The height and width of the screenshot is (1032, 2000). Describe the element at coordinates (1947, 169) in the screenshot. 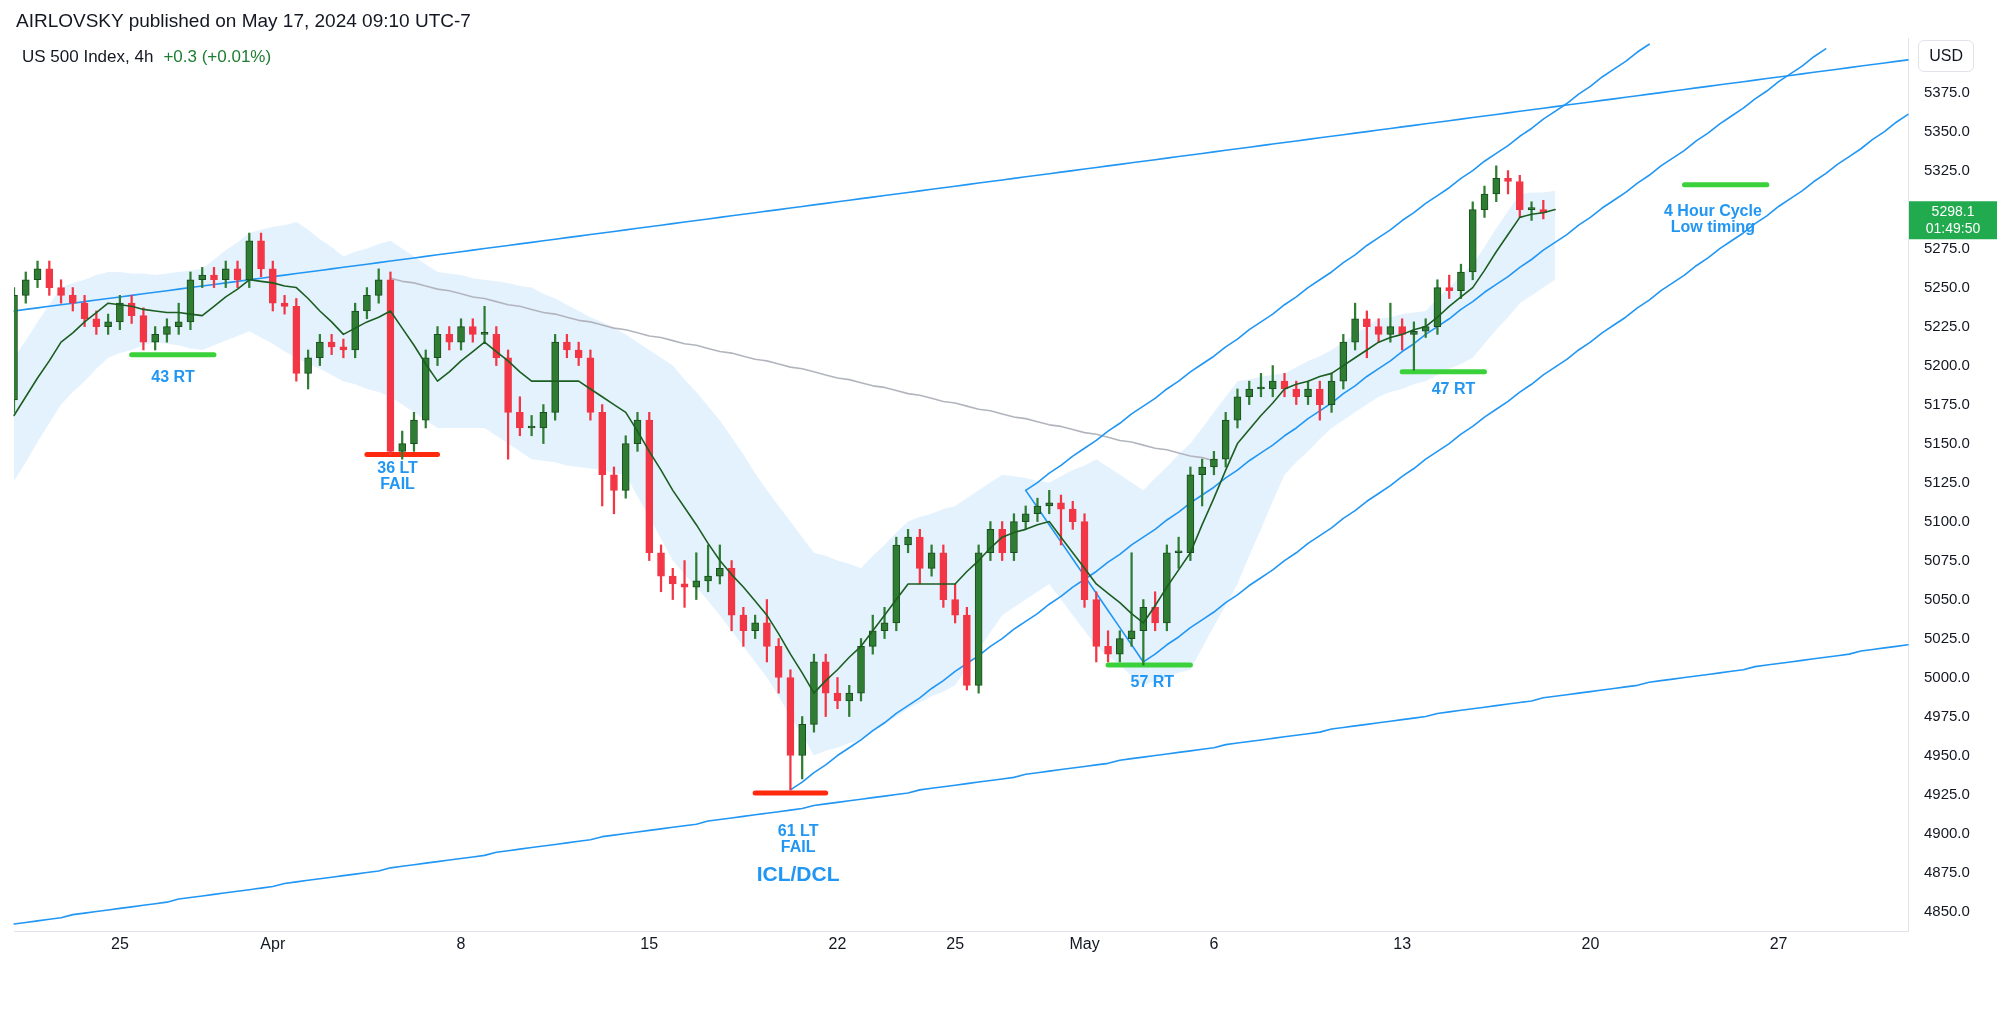

I see `y-tick-label: 5325.0` at that location.